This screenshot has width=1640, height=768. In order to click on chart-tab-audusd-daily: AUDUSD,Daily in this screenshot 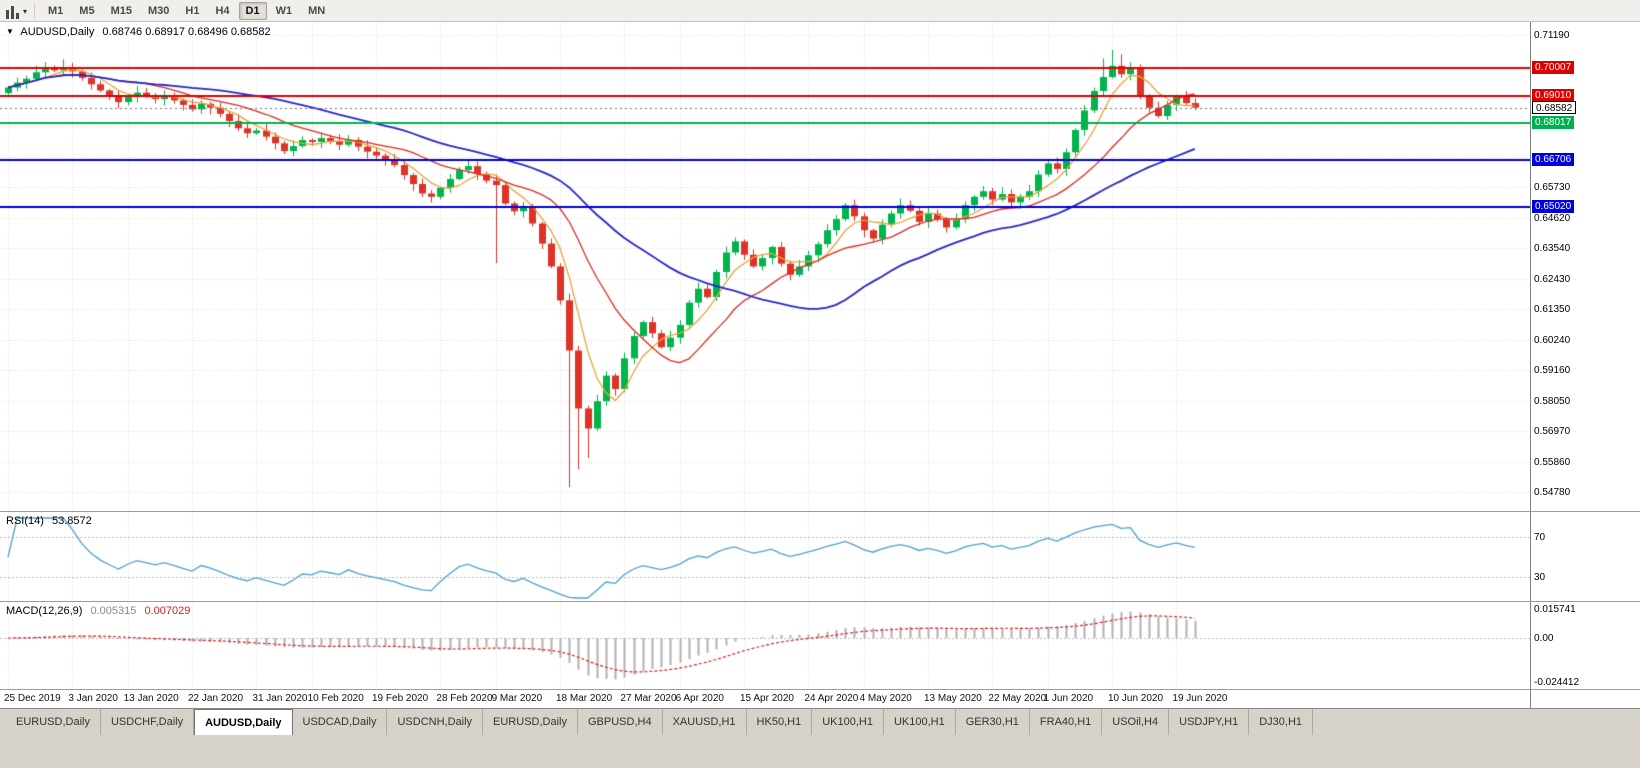, I will do `click(243, 722)`.